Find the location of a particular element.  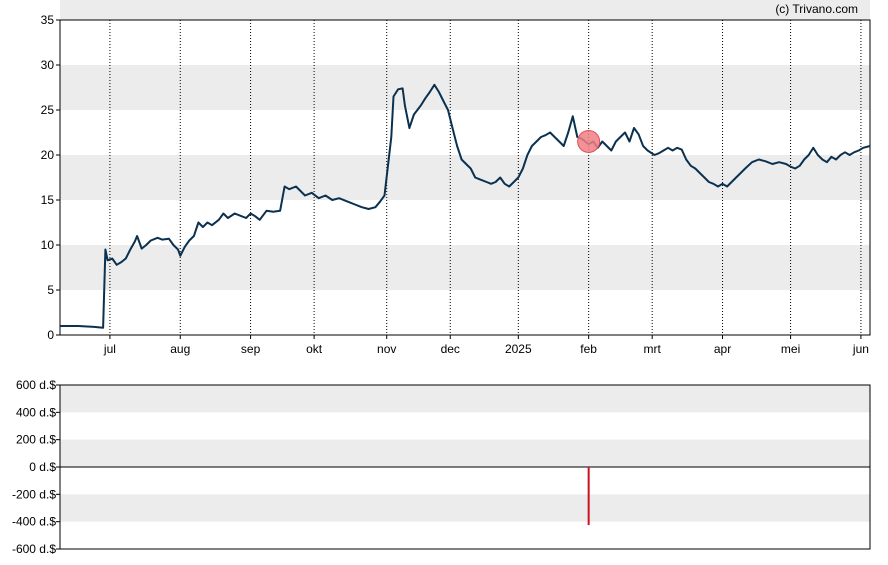

x-tick-label-jul: jul is located at coordinates (109, 349).